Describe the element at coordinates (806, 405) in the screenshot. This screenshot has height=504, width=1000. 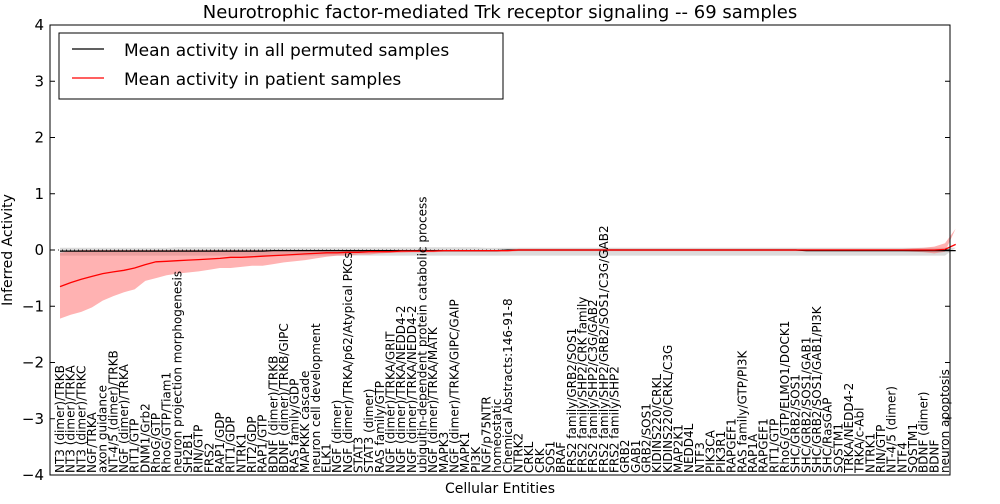
I see `x-tick-label: SHC/GRB2/SOS1/GAB1` at that location.